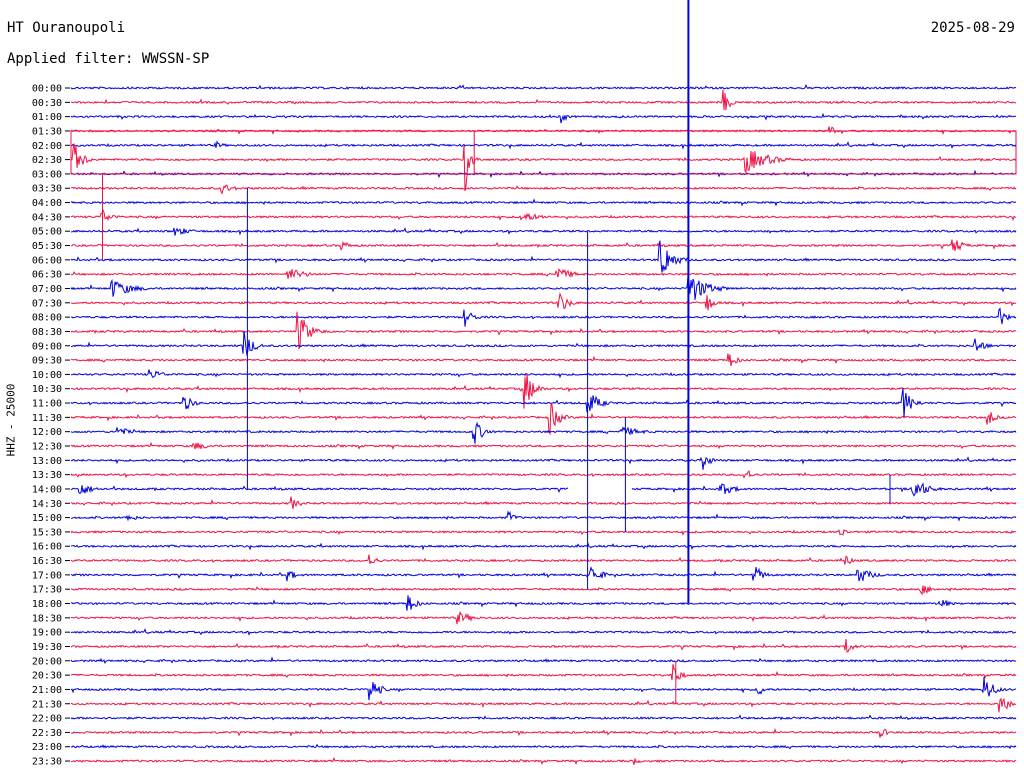  I want to click on time-tick-label: 12:30, so click(47, 447).